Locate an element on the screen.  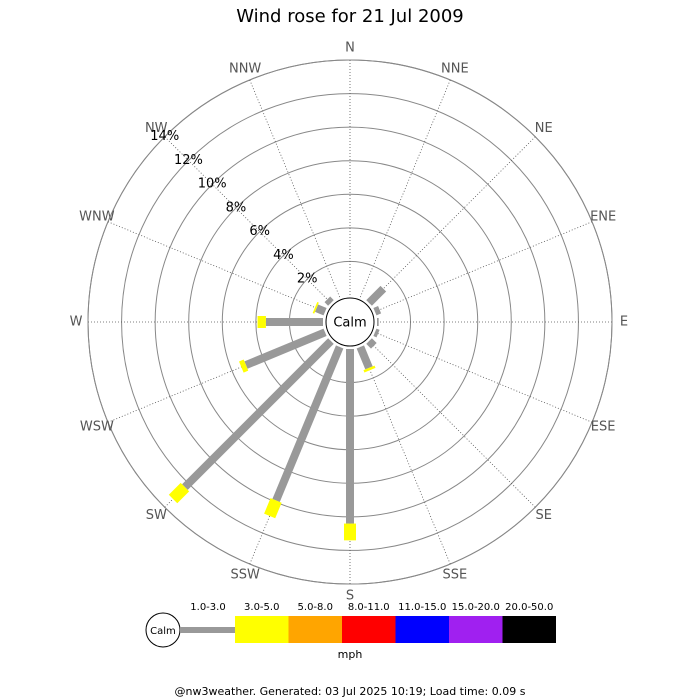
calm-circle is located at coordinates (350, 322).